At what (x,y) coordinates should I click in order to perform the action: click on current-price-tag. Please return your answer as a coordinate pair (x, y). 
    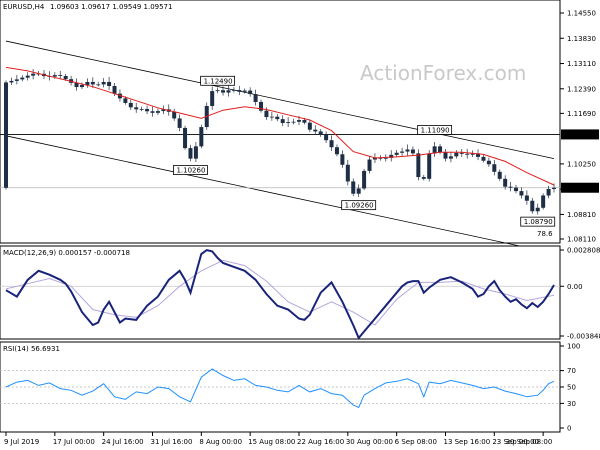
    Looking at the image, I should click on (580, 187).